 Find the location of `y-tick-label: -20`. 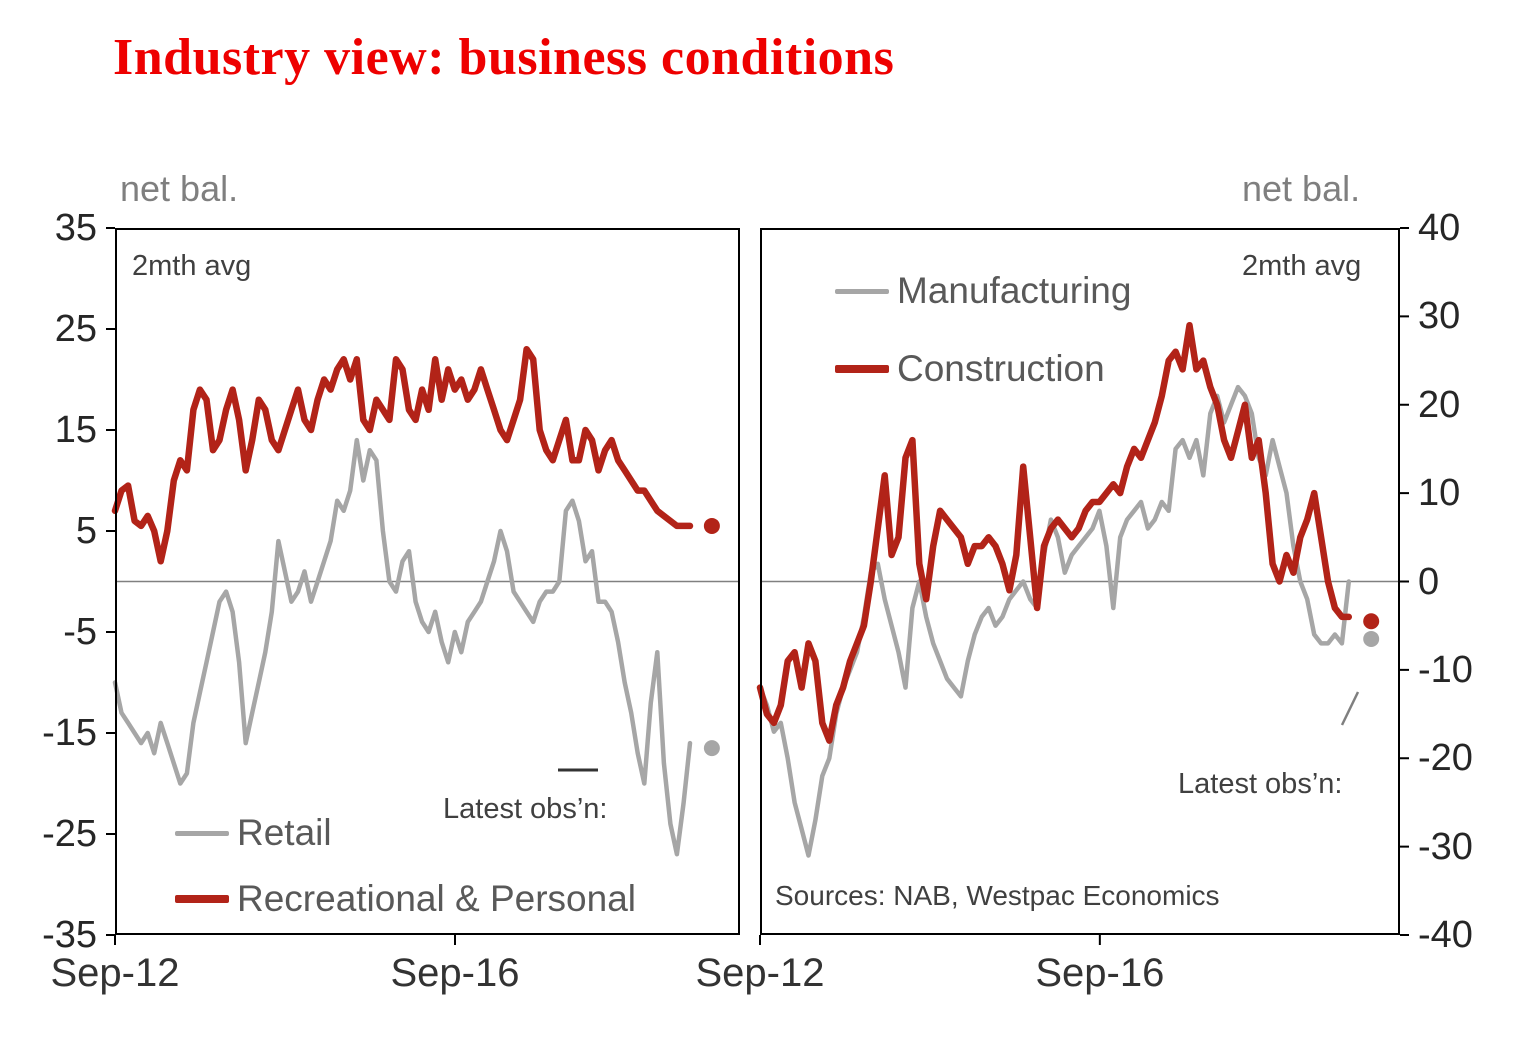

y-tick-label: -20 is located at coordinates (1445, 758).